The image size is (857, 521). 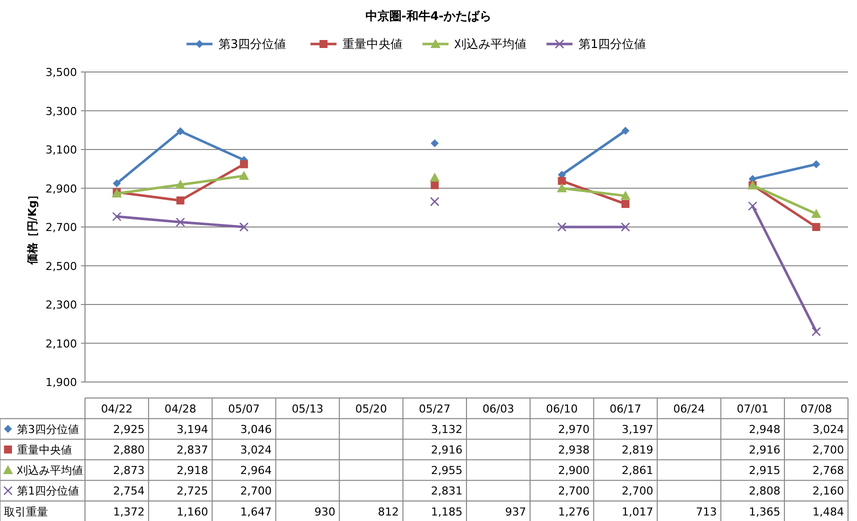 I want to click on y-tick-label: 2,700, so click(x=61, y=227).